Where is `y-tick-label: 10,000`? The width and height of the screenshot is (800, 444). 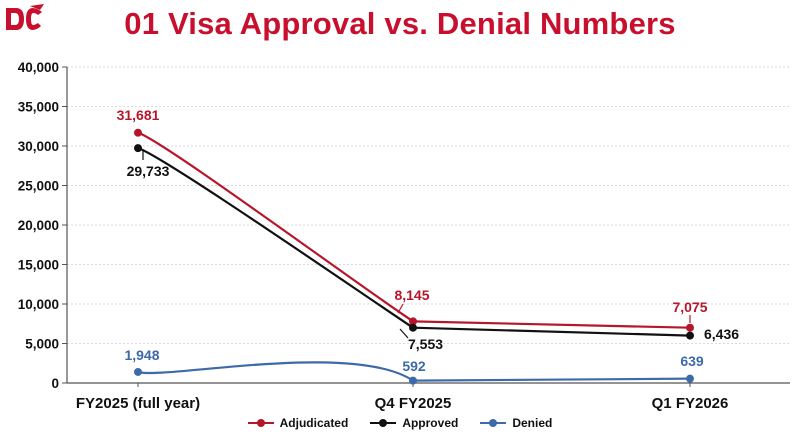
y-tick-label: 10,000 is located at coordinates (38, 304).